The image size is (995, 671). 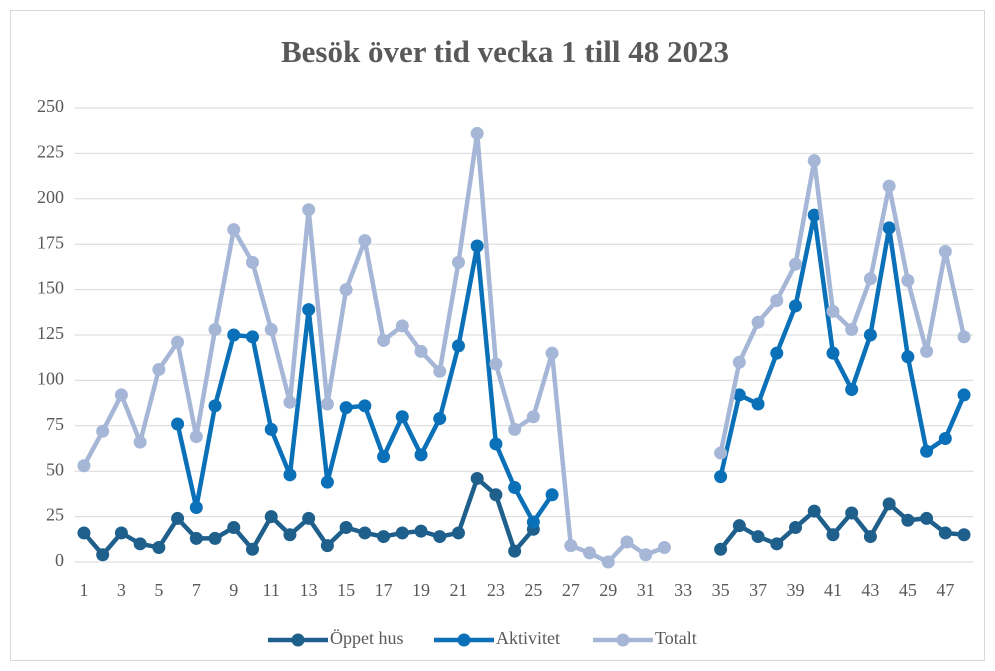 I want to click on y-tick-label: 25, so click(x=55, y=515).